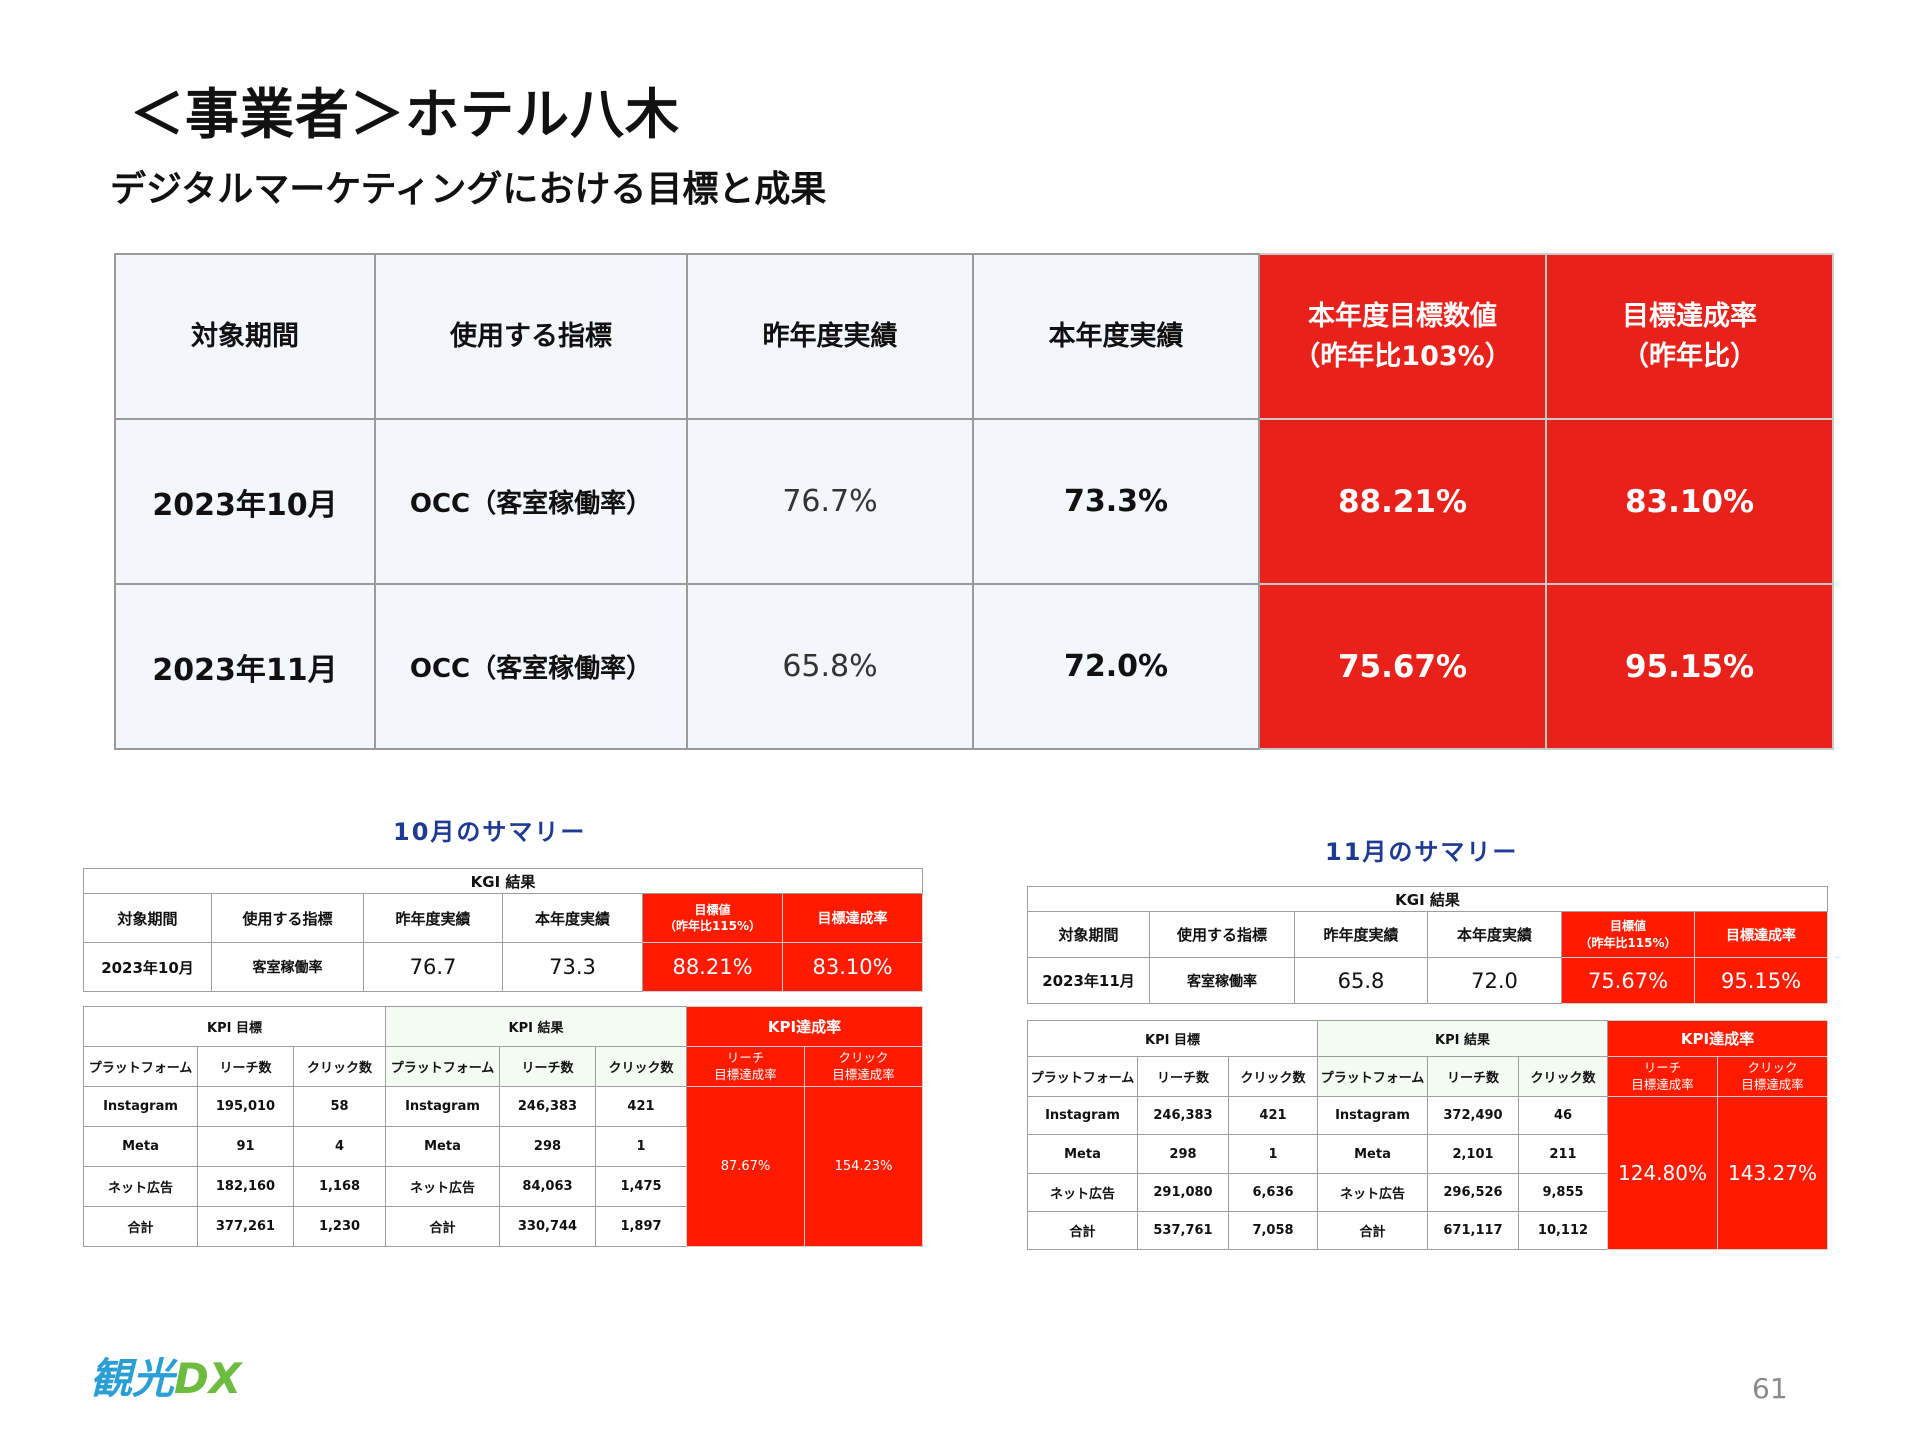 The image size is (1920, 1440). What do you see at coordinates (1662, 1077) in the screenshot?
I see `kpi-header-reach-rate: リーチ 目標達成率` at bounding box center [1662, 1077].